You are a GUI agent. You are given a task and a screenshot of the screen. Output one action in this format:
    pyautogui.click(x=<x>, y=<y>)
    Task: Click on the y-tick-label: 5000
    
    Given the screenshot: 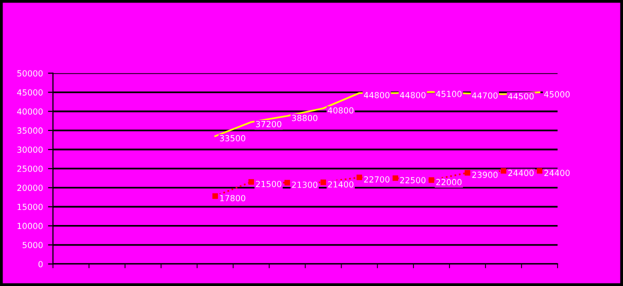 What is the action you would take?
    pyautogui.click(x=32, y=245)
    